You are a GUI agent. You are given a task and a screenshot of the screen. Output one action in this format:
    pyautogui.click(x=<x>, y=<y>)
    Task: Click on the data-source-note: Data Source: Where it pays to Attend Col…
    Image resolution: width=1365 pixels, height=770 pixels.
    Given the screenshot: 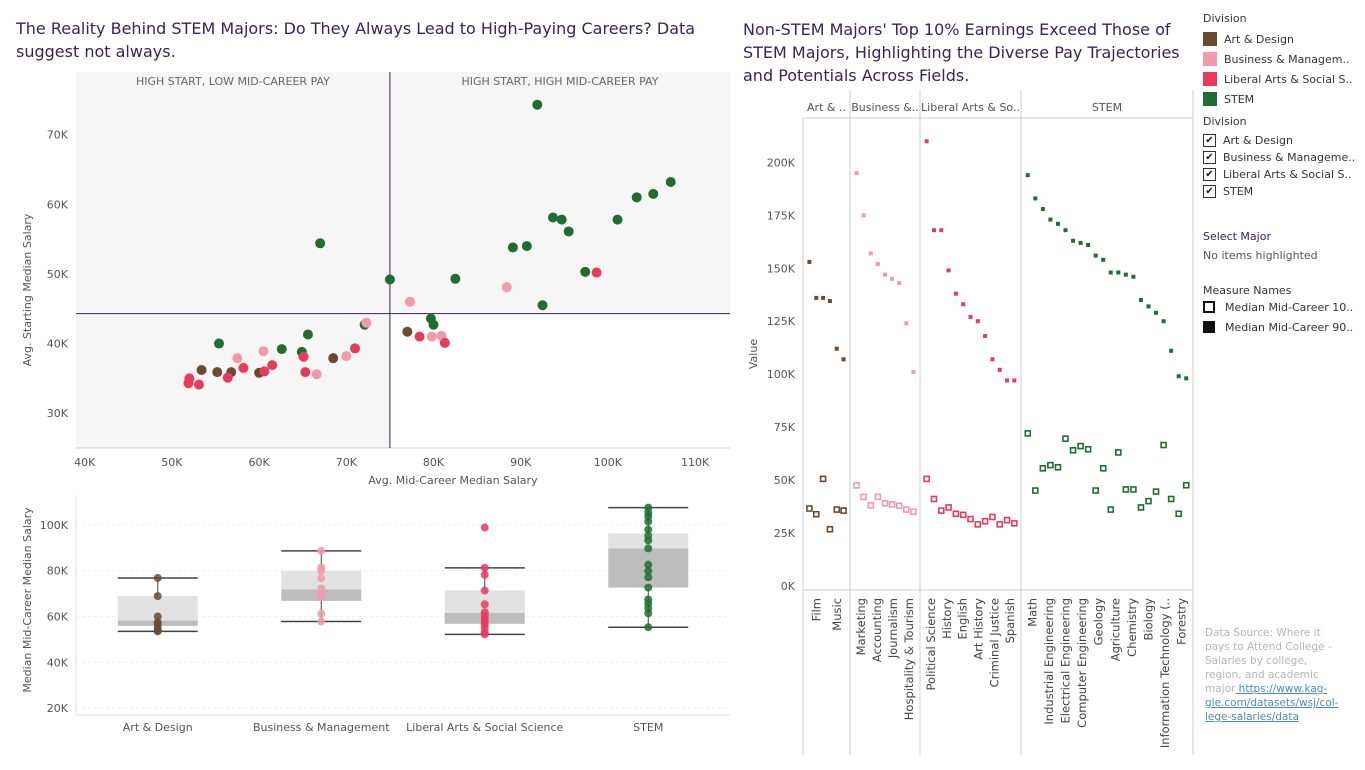 What is the action you would take?
    pyautogui.click(x=1275, y=675)
    